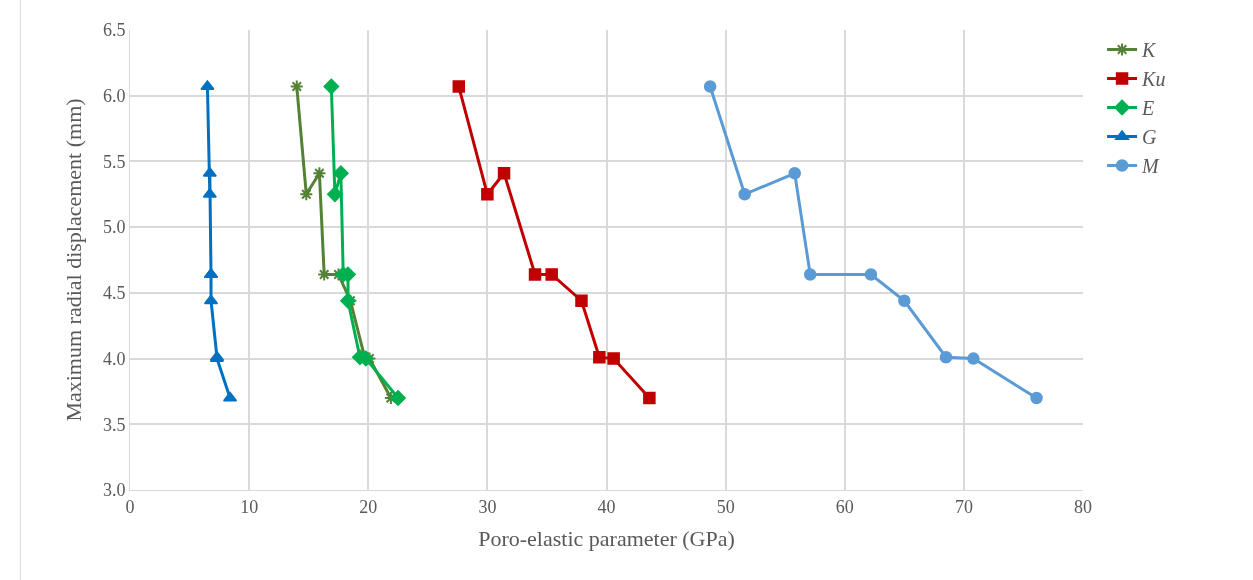  I want to click on y-tick-label: 5.5, so click(114, 161).